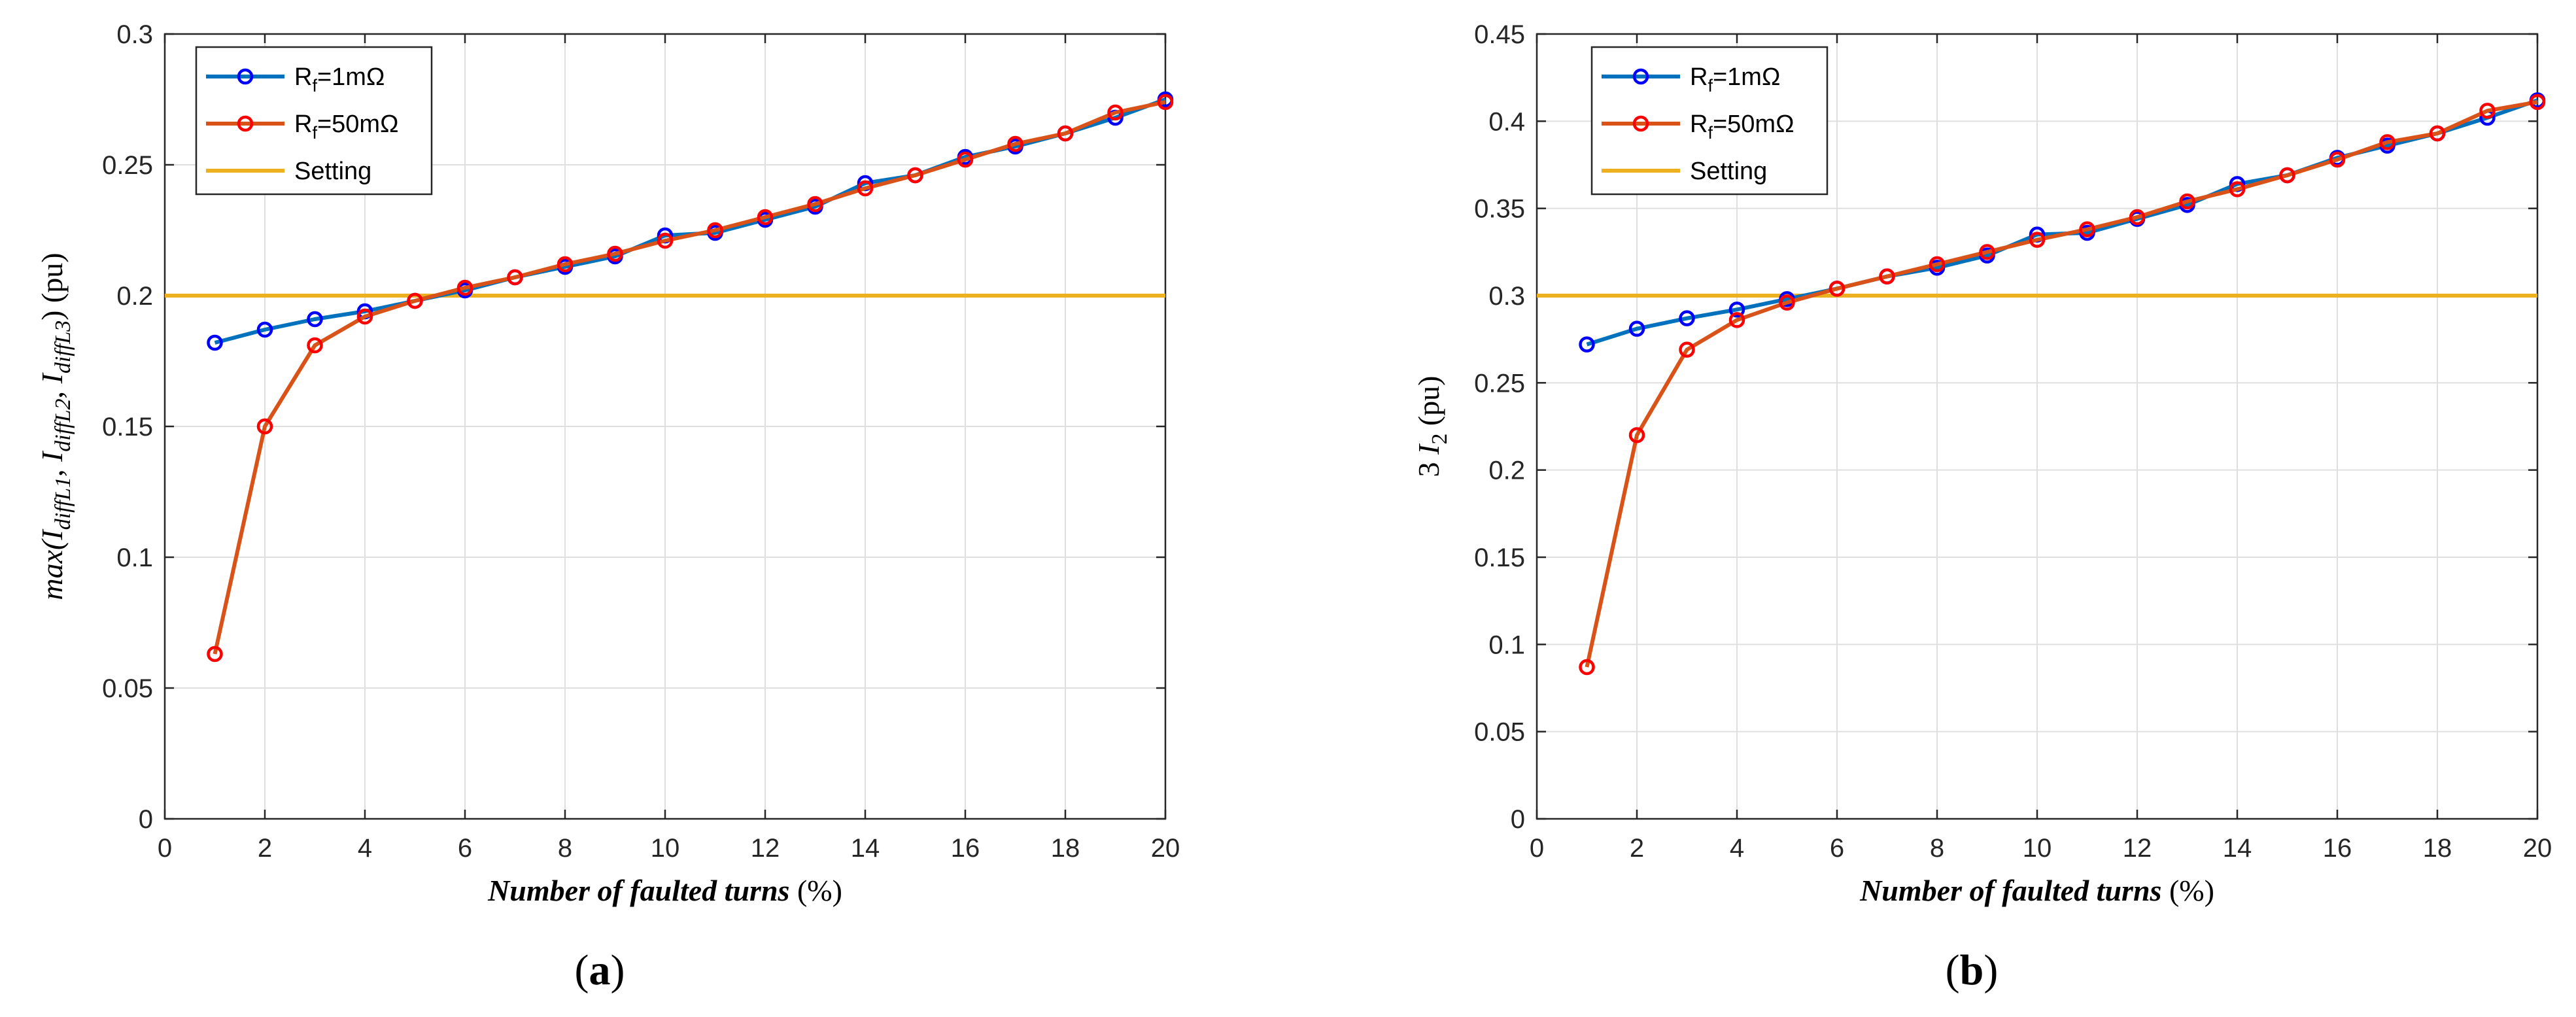 Image resolution: width=2576 pixels, height=1017 pixels. What do you see at coordinates (1432, 426) in the screenshot?
I see `y-axis-label: 3 I2 (pu)` at bounding box center [1432, 426].